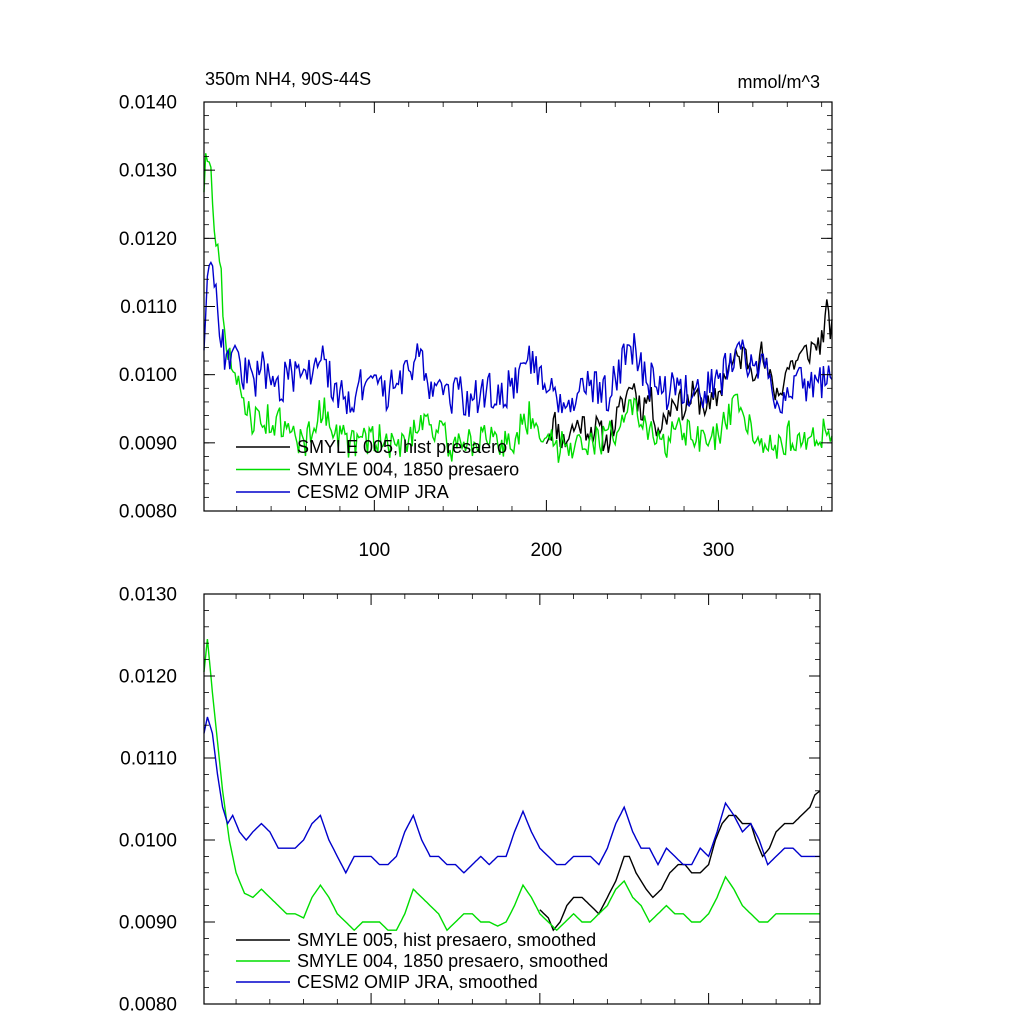  I want to click on bottom-y-tick-label: 0.0110, so click(148, 759).